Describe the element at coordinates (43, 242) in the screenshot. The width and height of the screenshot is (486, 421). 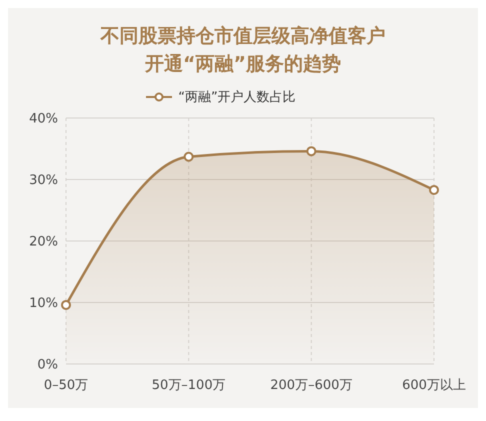
I see `y-tick-label: 20%` at that location.